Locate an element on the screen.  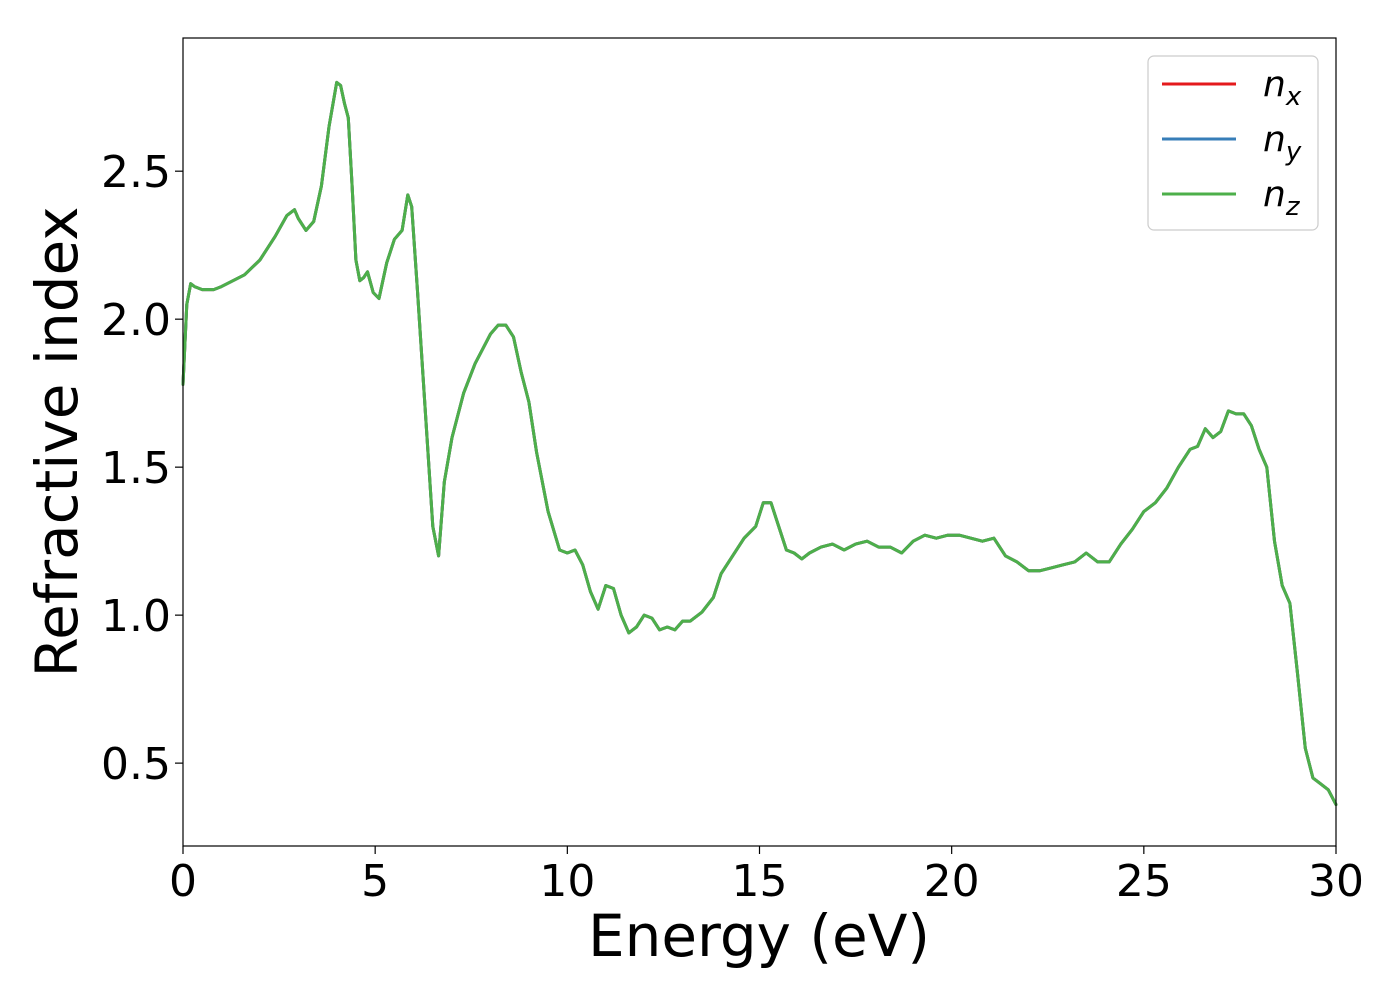
y-tick-label: 0.5 is located at coordinates (136, 764).